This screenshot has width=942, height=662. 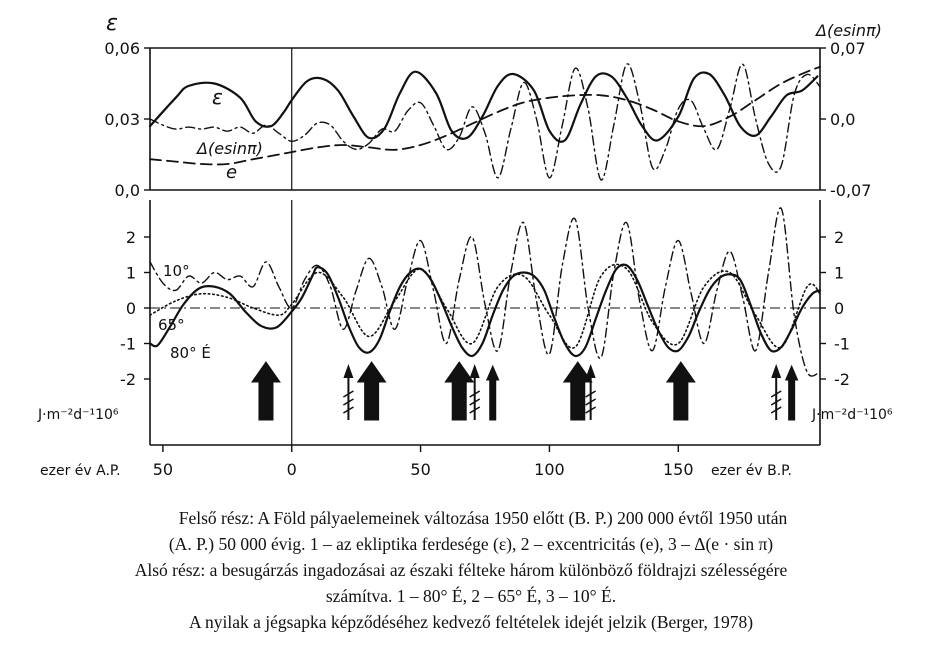 I want to click on upper-right-axis-label: Δ(esinπ), so click(x=848, y=30).